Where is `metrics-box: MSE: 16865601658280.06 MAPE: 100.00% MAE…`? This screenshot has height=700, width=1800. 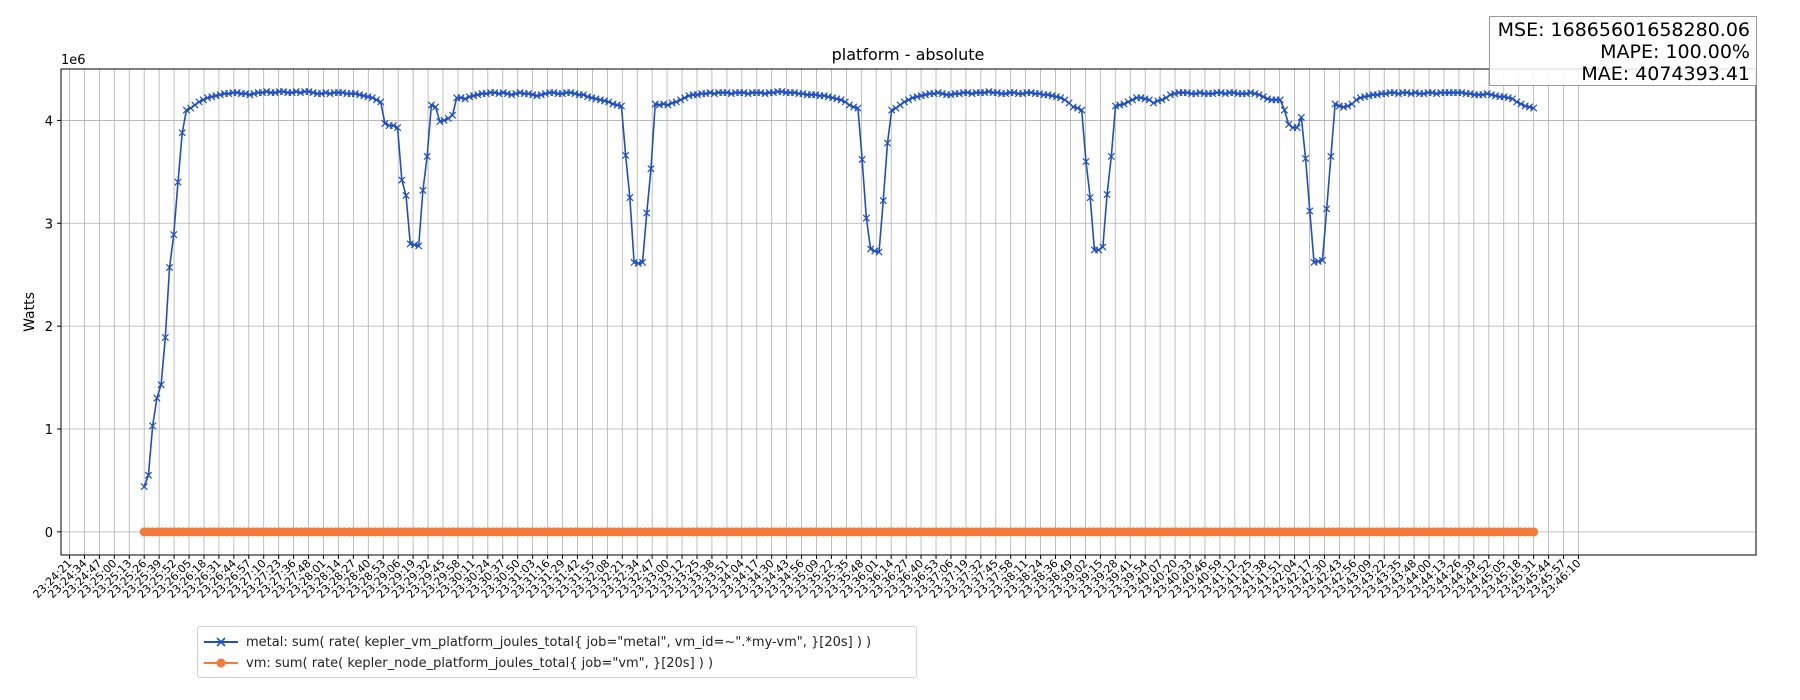
metrics-box: MSE: 16865601658280.06 MAPE: 100.00% MAE… is located at coordinates (1623, 51).